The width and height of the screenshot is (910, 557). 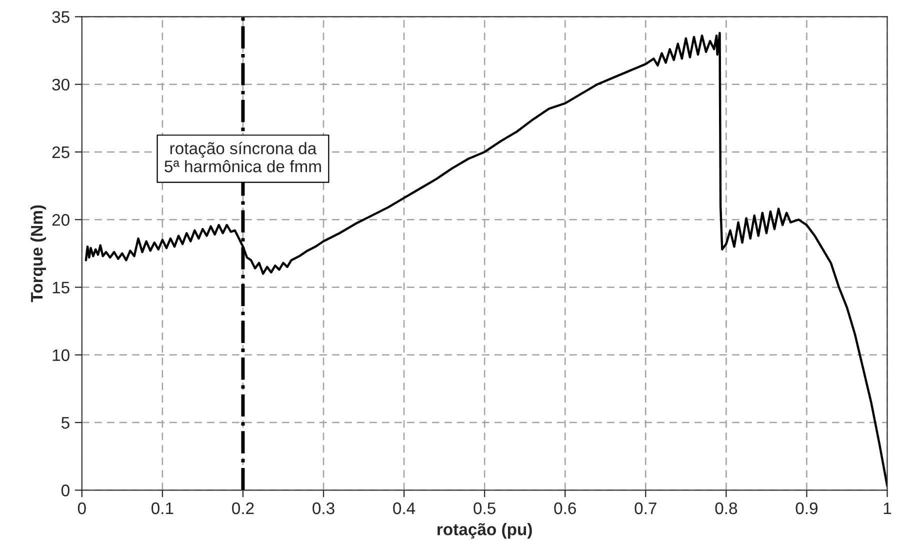 What do you see at coordinates (565, 508) in the screenshot?
I see `x-tick-label: 0.6` at bounding box center [565, 508].